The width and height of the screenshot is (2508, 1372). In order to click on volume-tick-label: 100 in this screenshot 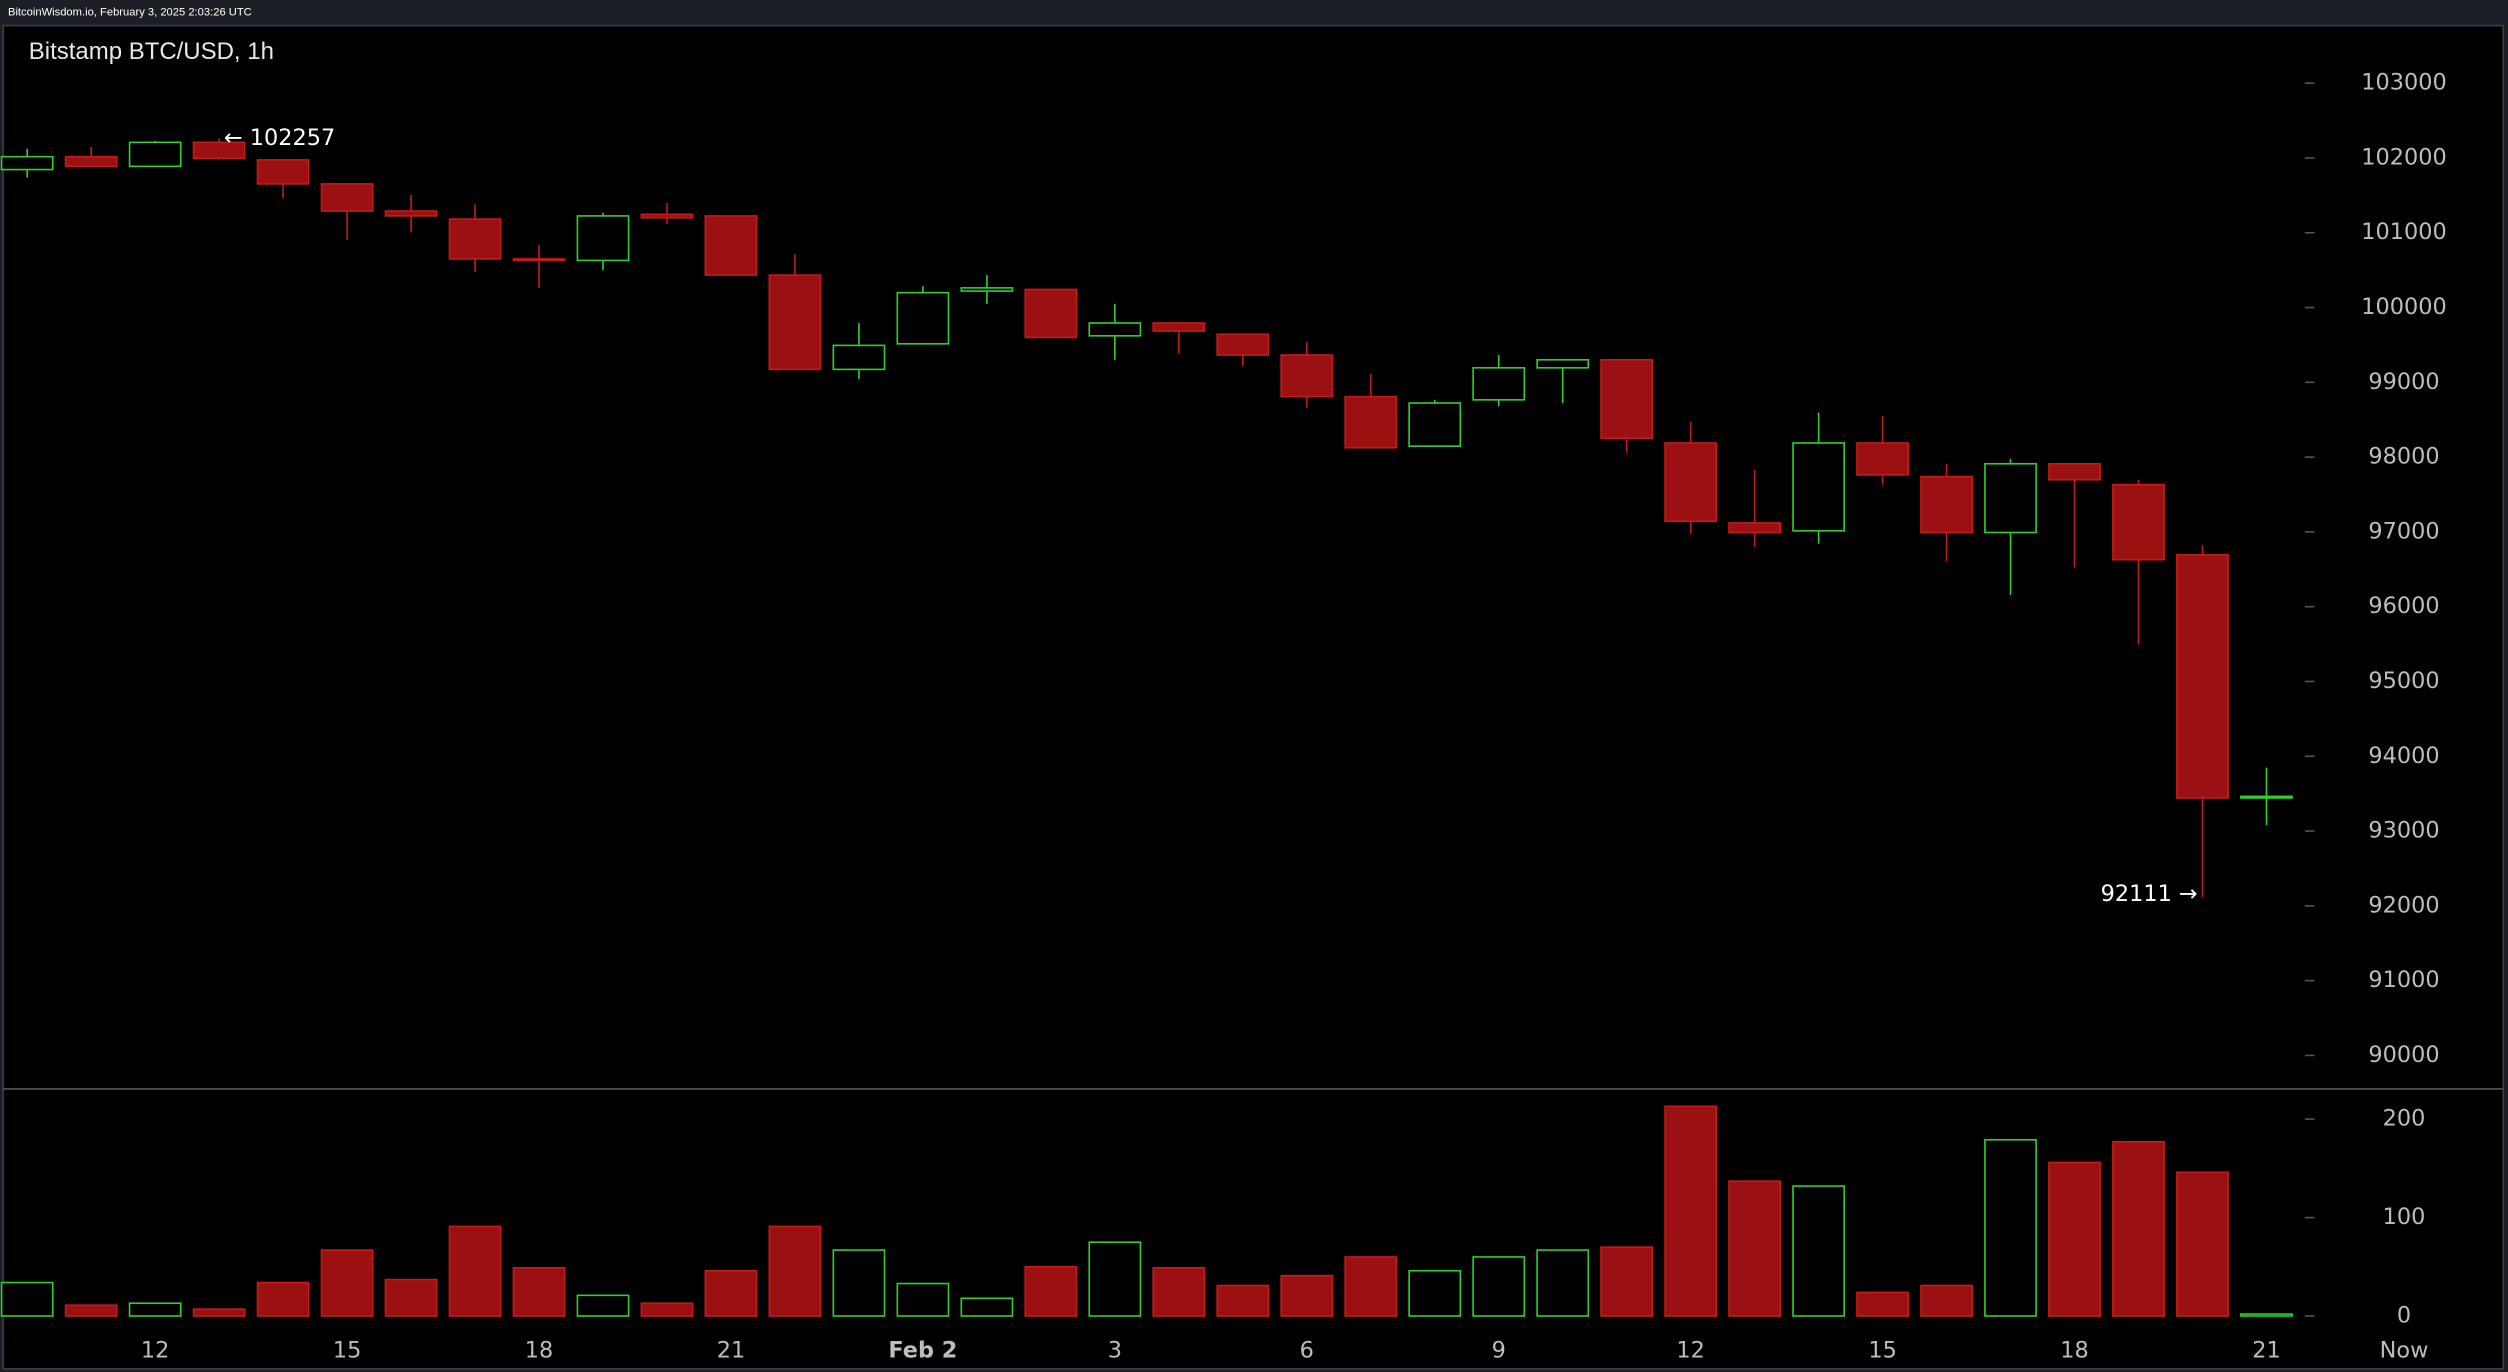, I will do `click(2404, 1217)`.